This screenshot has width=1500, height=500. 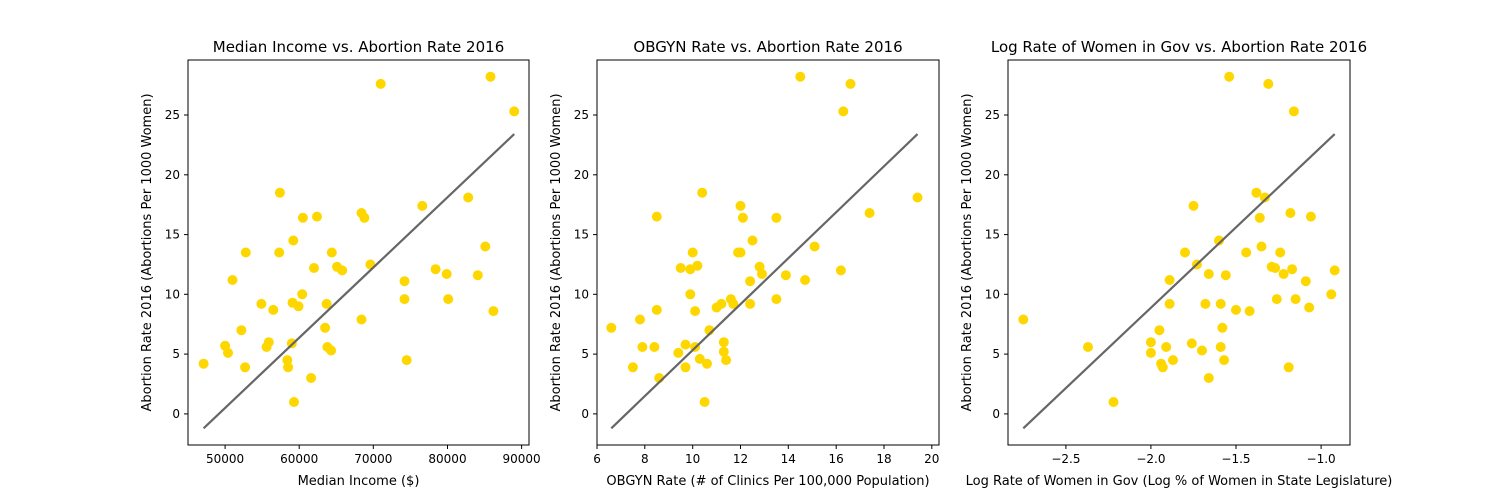 What do you see at coordinates (373, 459) in the screenshot?
I see `x-tick-label: 70000` at bounding box center [373, 459].